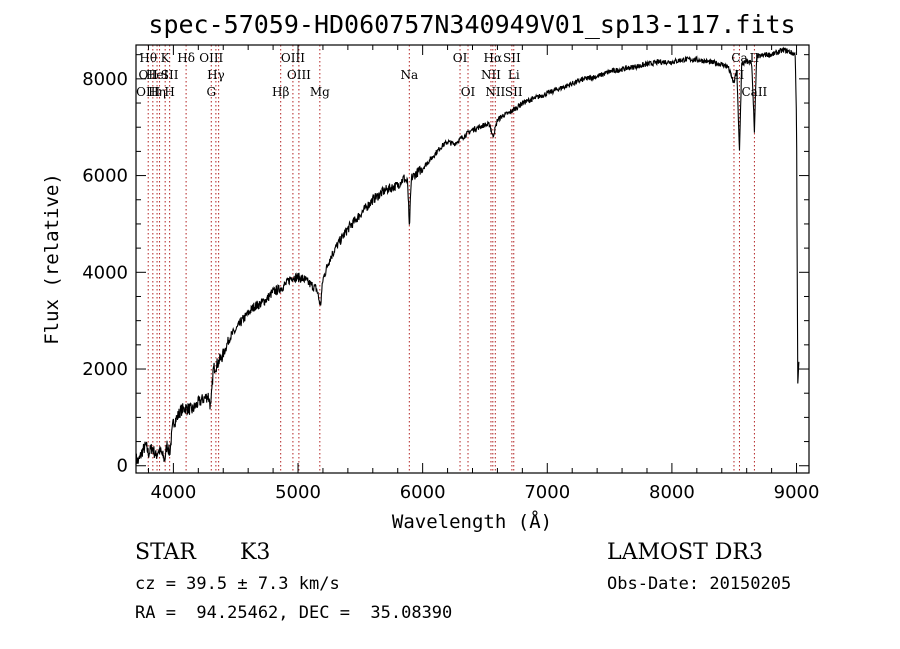  I want to click on x-tick-label: 8000, so click(672, 492).